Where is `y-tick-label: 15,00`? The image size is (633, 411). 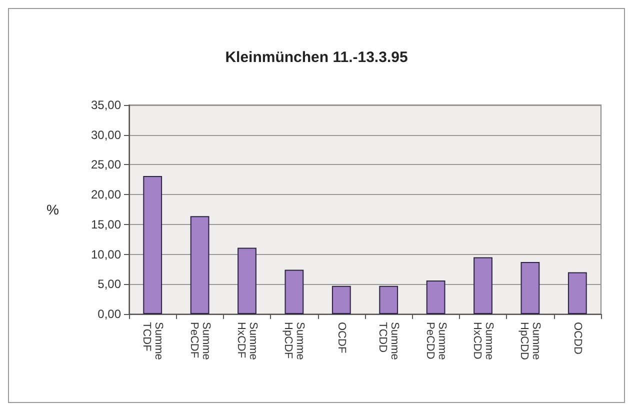
y-tick-label: 15,00 is located at coordinates (106, 224).